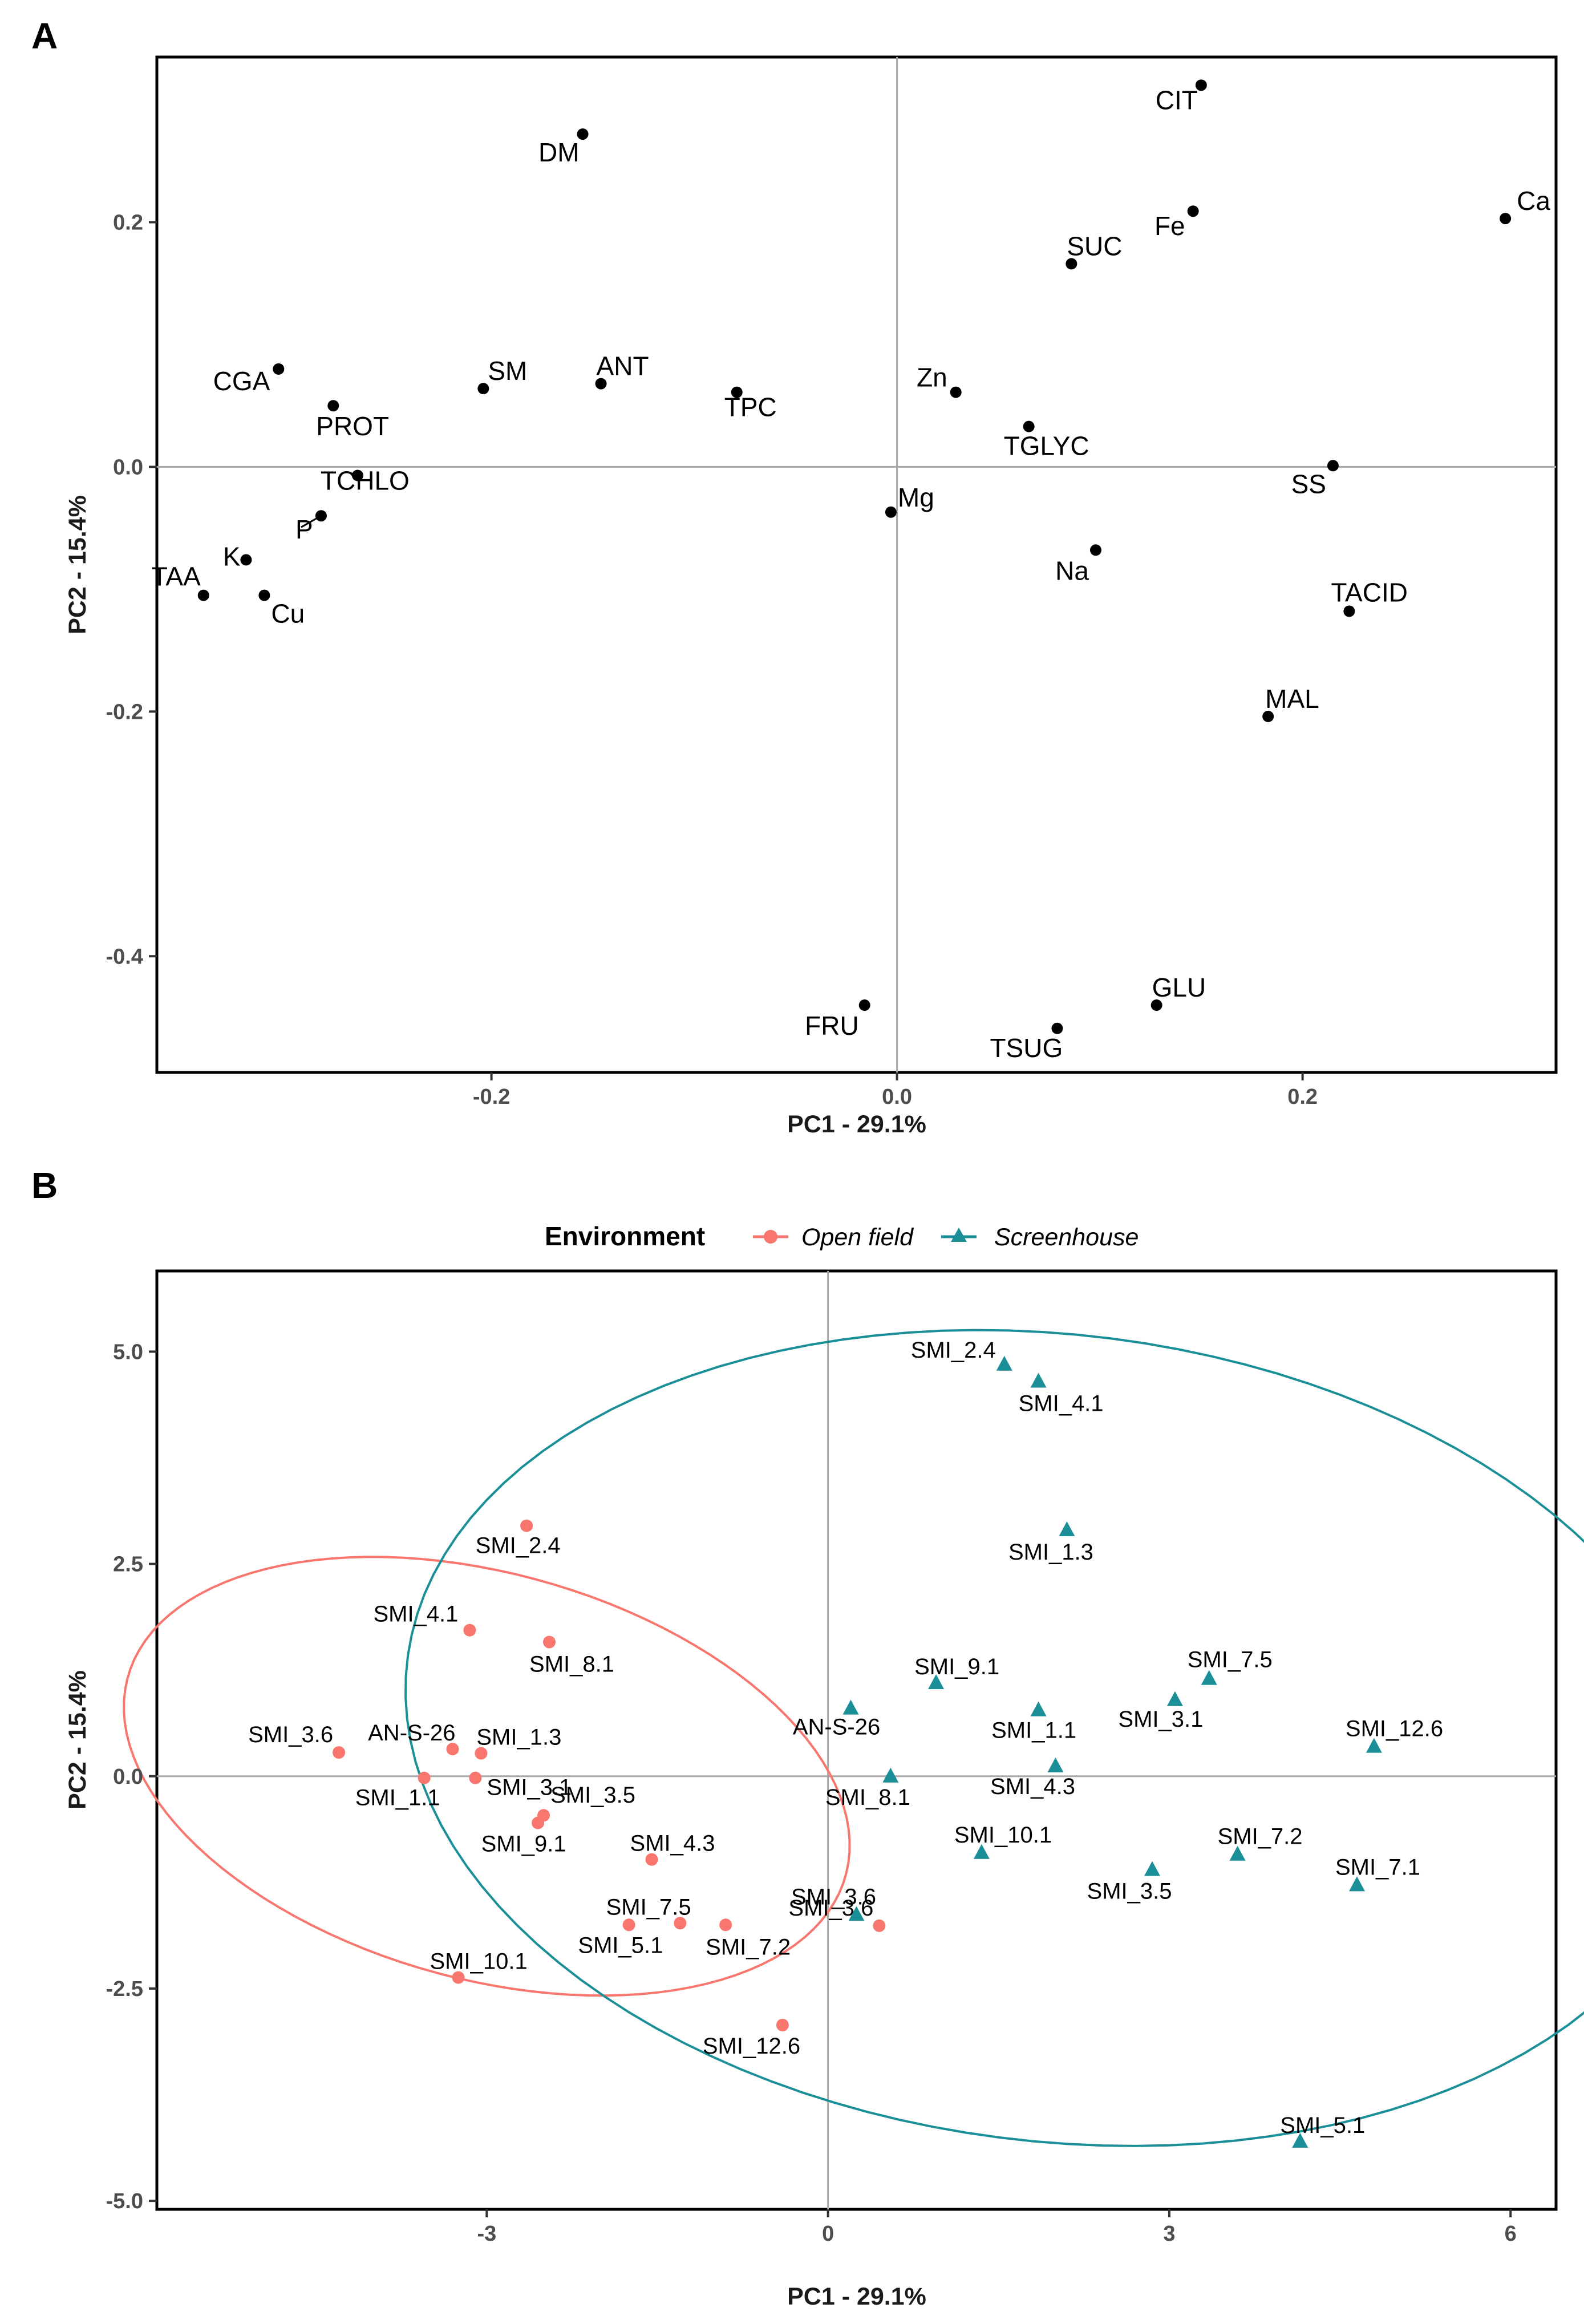  I want to click on panel-b-y-tick-label-5-0: 5.0, so click(128, 1352).